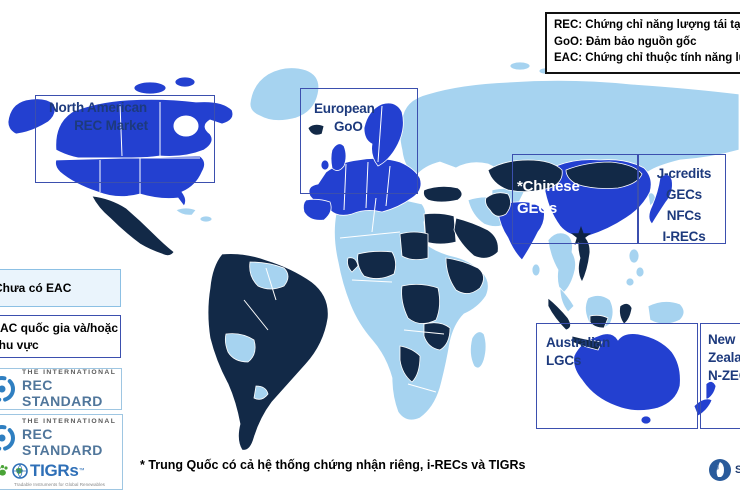  I want to click on definition-goo: GoO: Đảm bảo nguồn gốc, so click(625, 41).